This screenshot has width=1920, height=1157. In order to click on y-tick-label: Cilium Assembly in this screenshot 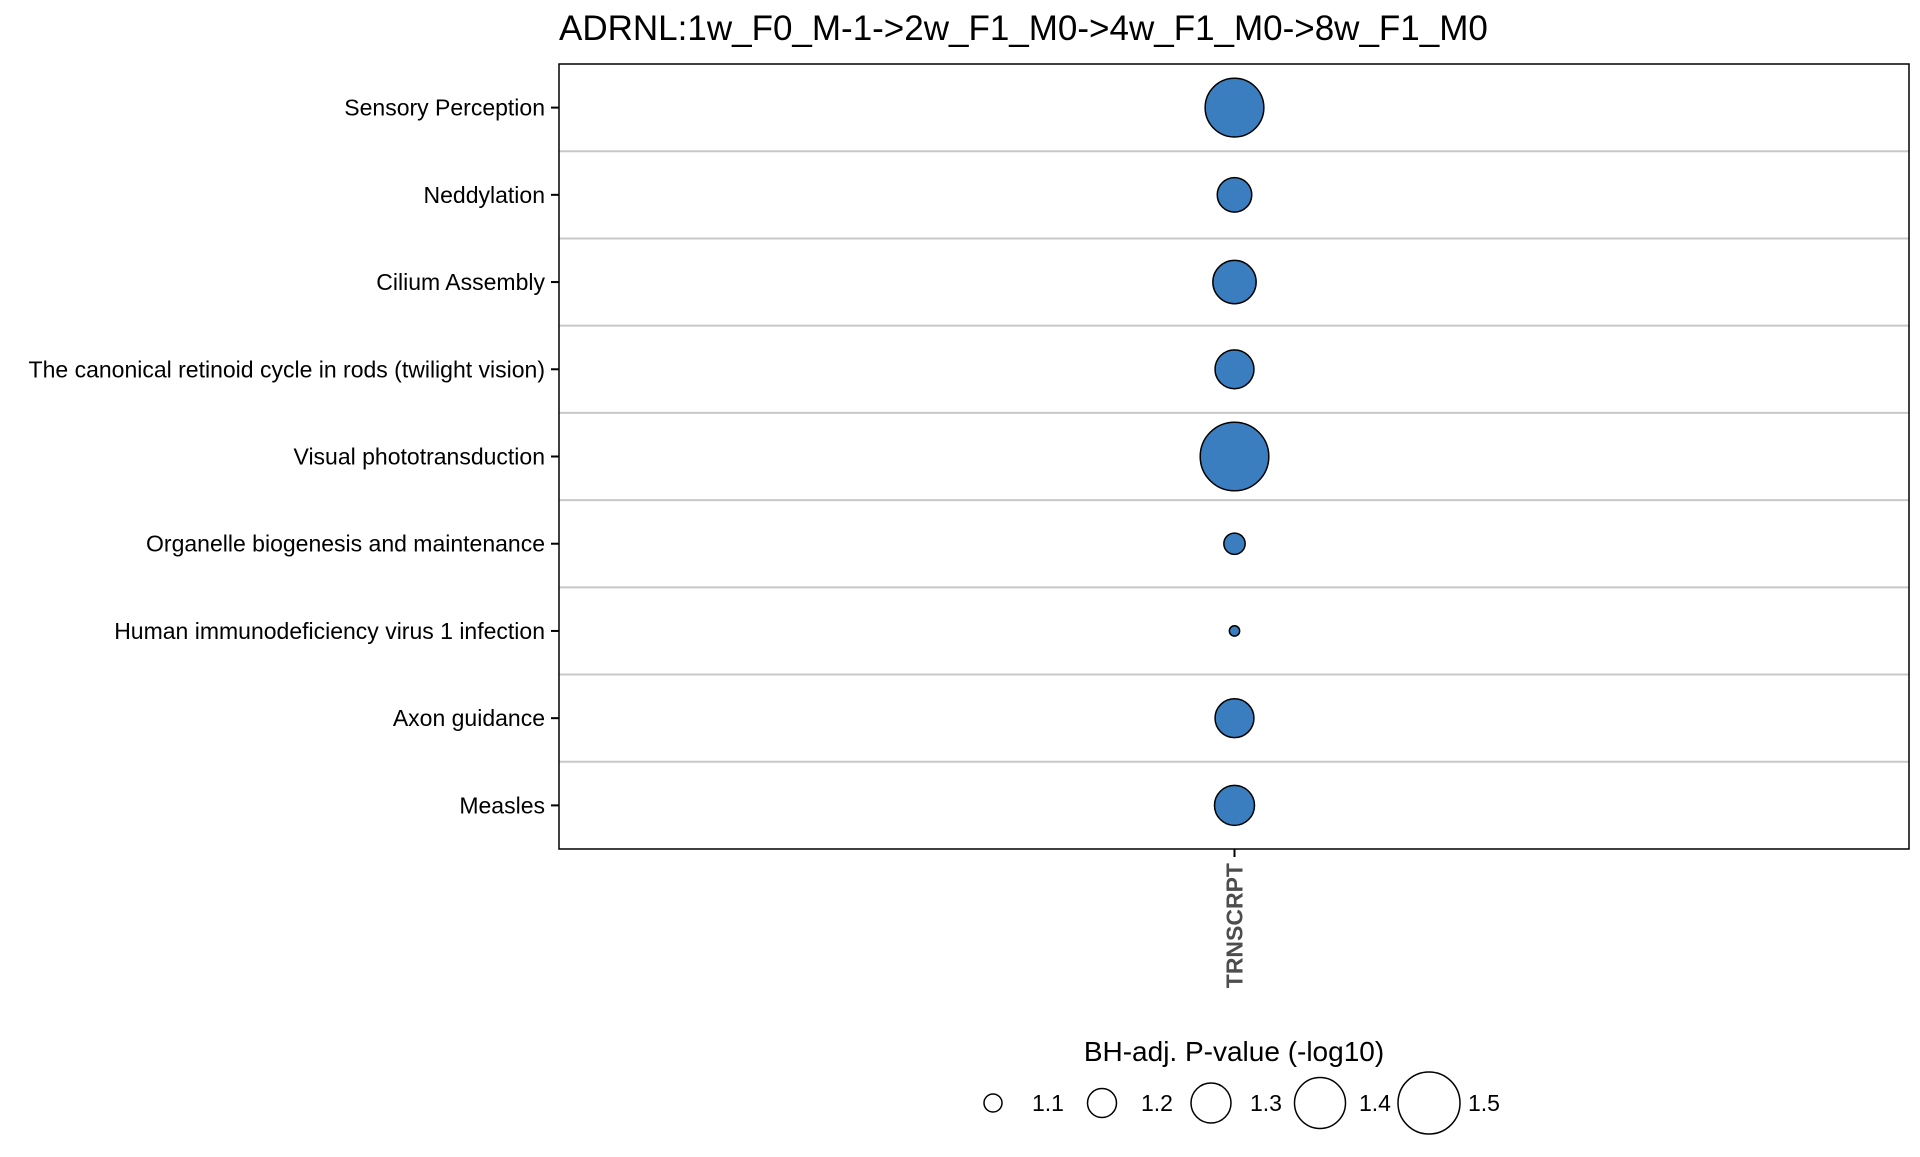, I will do `click(460, 282)`.